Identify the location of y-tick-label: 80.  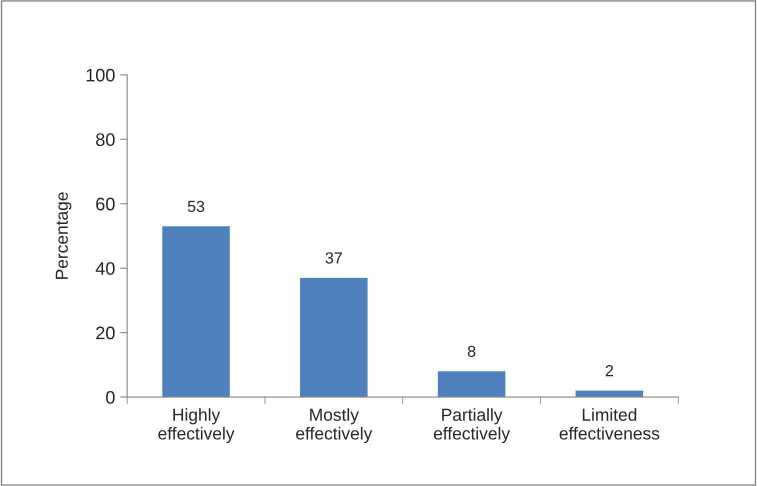
(105, 139).